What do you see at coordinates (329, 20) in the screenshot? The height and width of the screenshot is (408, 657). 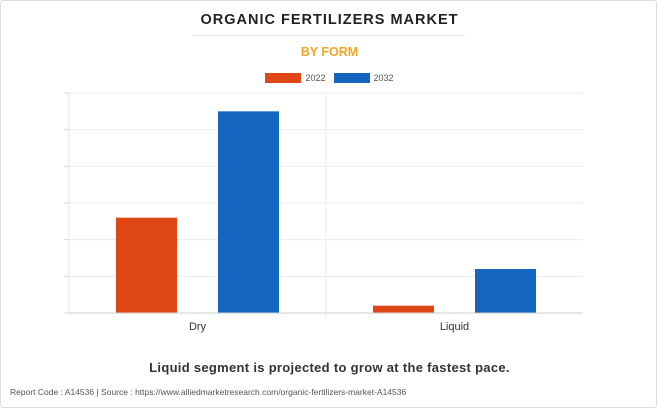 I see `chart-title: ORGANIC FERTILIZERS MARKET` at bounding box center [329, 20].